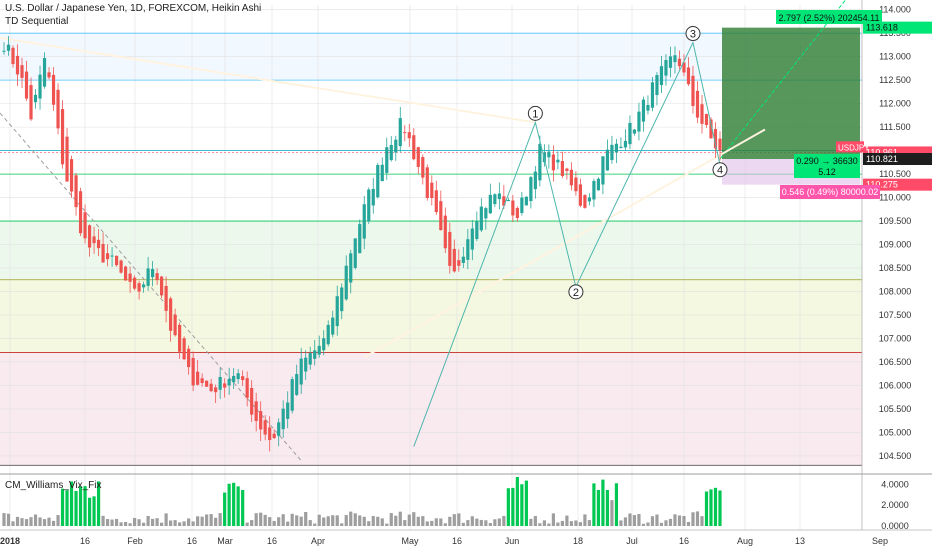 The width and height of the screenshot is (932, 555). Describe the element at coordinates (854, 147) in the screenshot. I see `symbol-tag-label: USDJPY` at that location.